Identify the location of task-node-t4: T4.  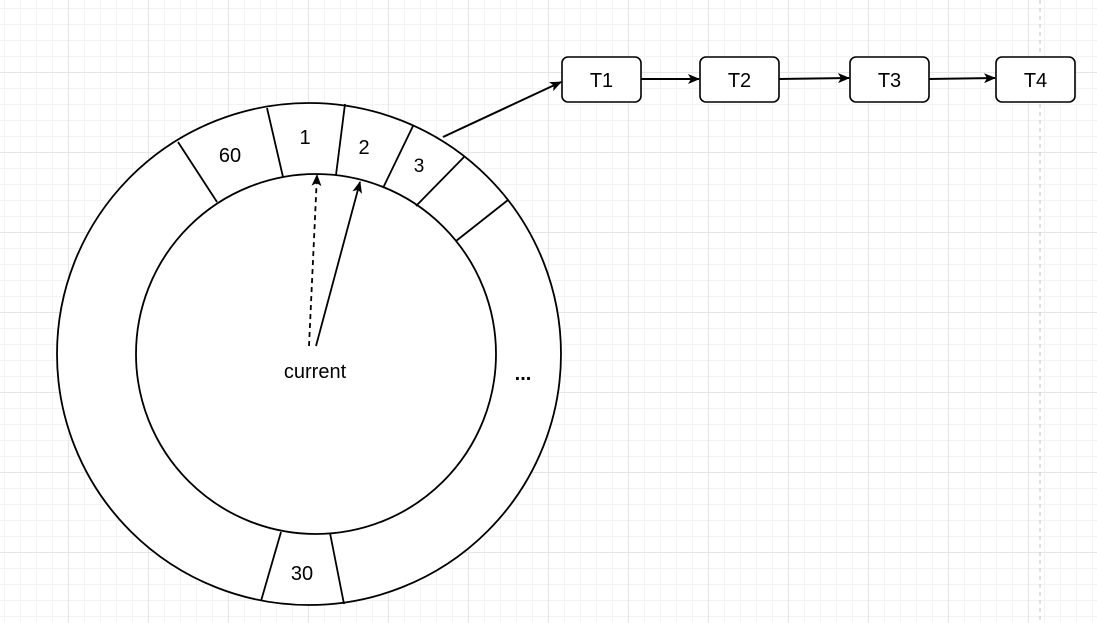
(1035, 79).